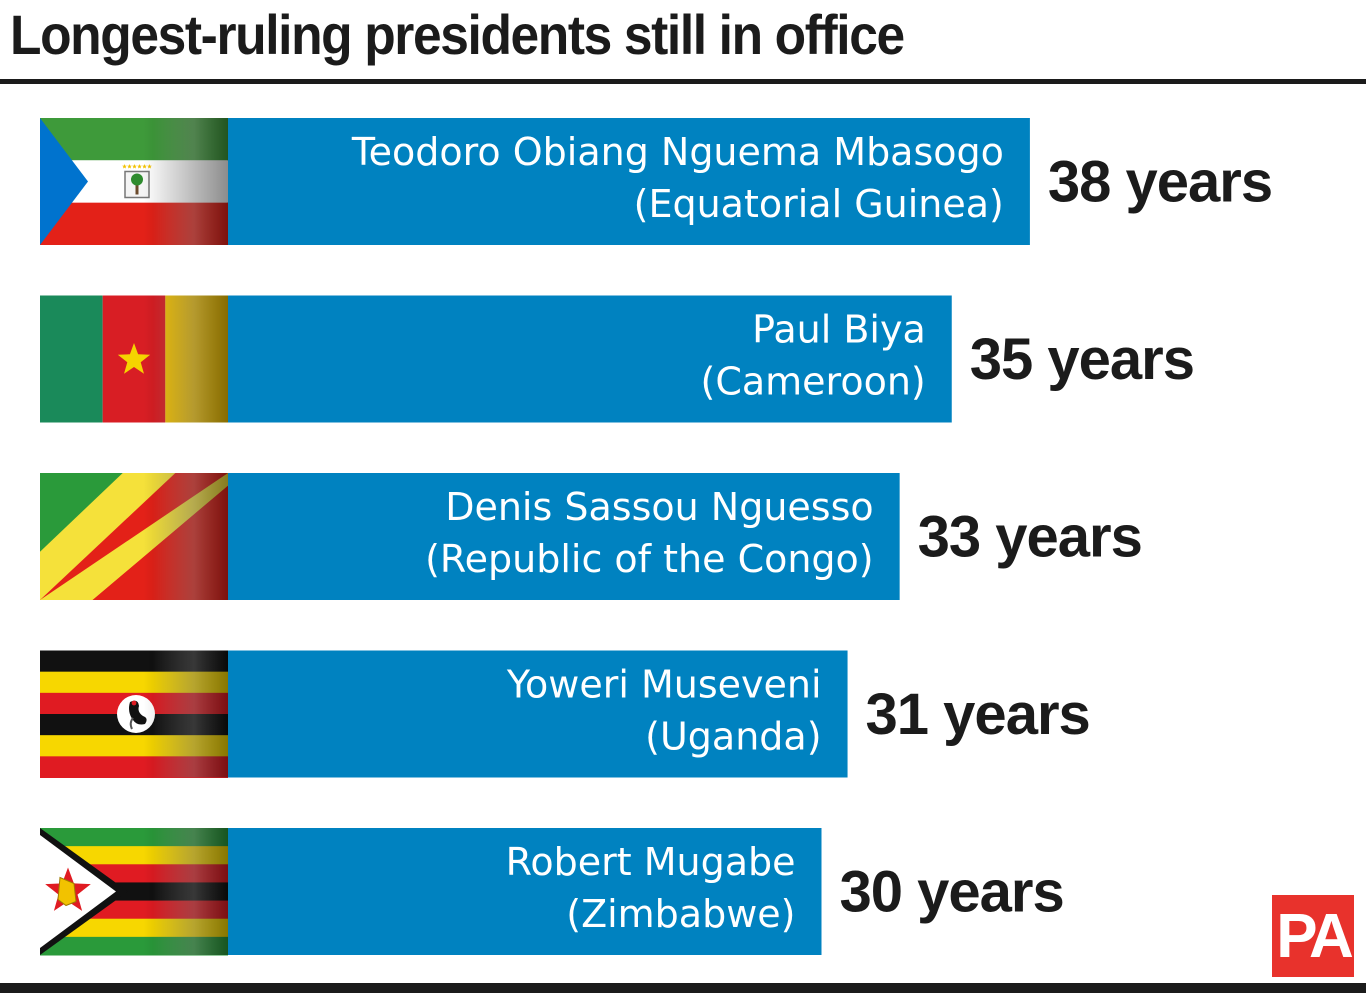  I want to click on bottom-rule, so click(683, 988).